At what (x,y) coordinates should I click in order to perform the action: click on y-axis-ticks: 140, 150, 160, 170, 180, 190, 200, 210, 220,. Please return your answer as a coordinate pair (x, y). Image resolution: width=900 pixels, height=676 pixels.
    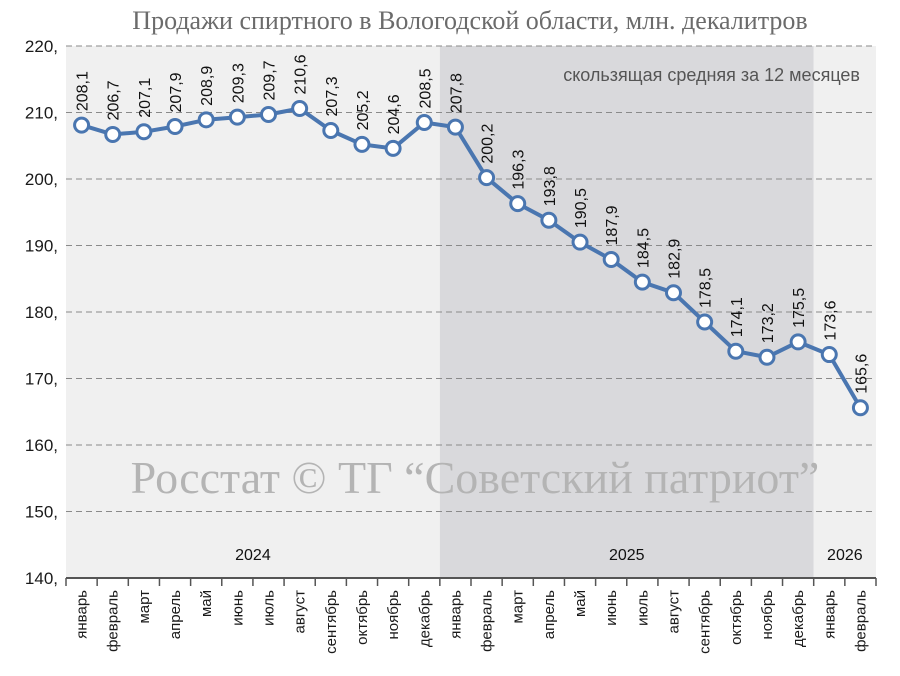
    Looking at the image, I should click on (41, 312).